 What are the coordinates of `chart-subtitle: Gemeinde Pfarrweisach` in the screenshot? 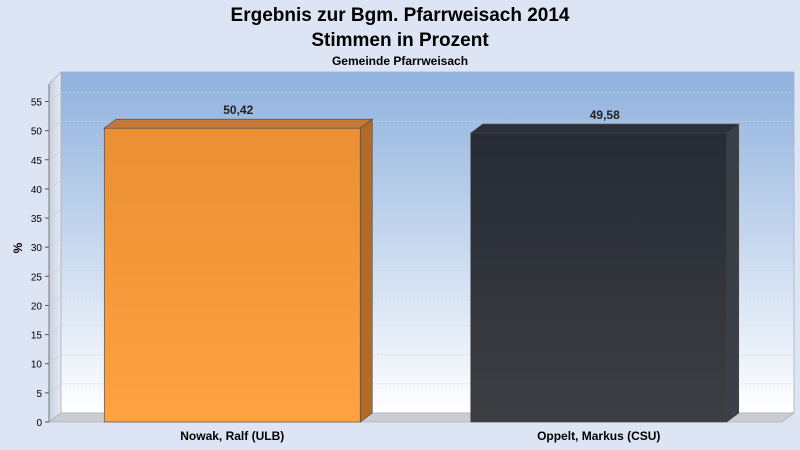 It's located at (400, 61).